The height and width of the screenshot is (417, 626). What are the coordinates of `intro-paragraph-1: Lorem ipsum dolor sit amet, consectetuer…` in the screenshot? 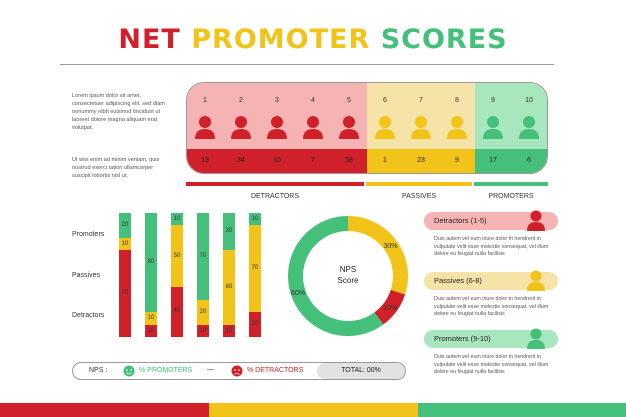 It's located at (118, 112).